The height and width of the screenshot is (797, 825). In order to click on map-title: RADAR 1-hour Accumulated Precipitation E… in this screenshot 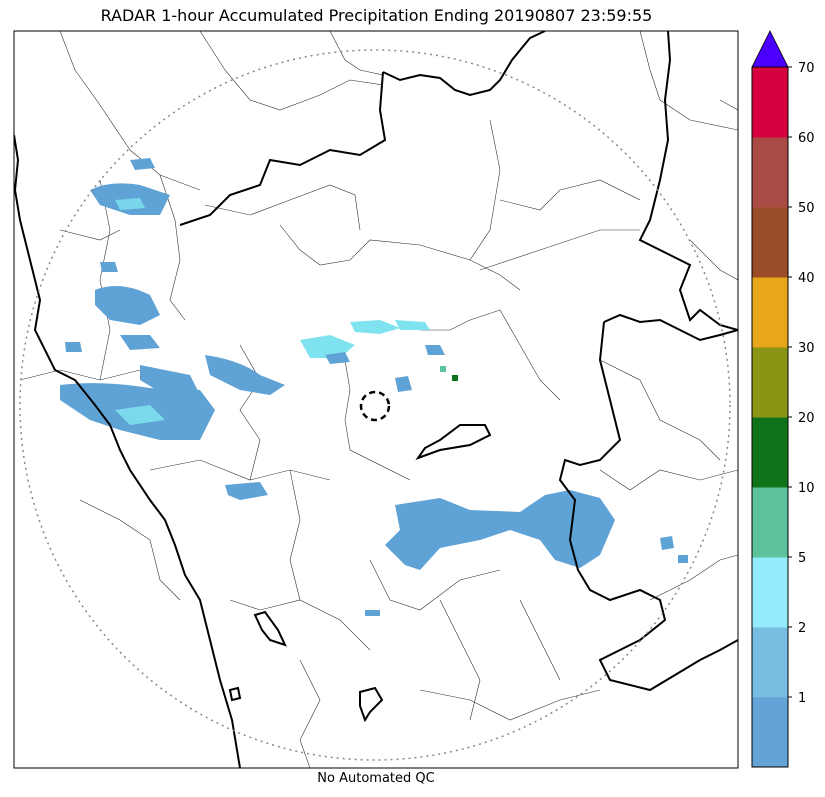, I will do `click(376, 15)`.